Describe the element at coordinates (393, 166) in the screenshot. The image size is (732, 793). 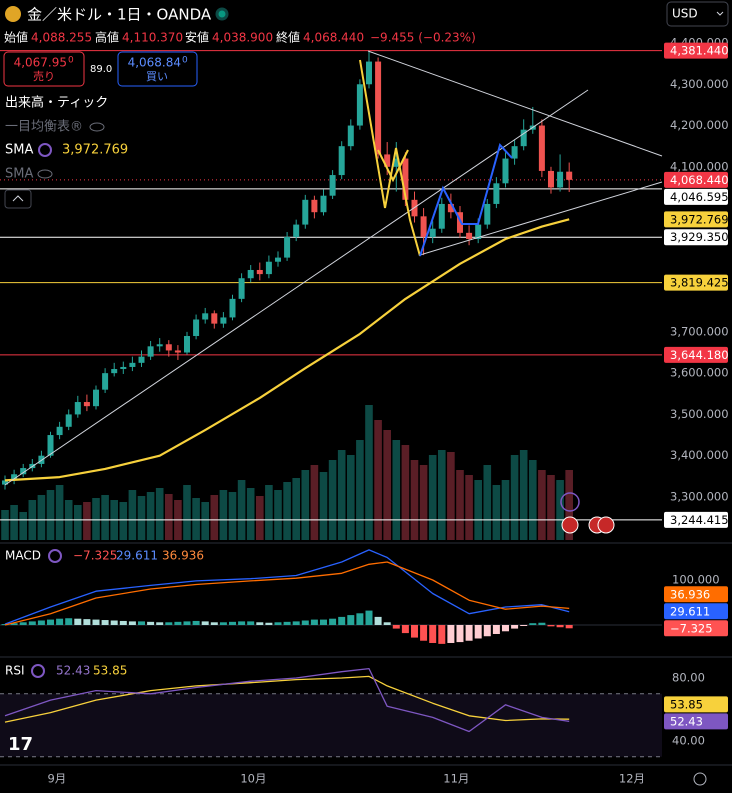
I see `pattern-line` at that location.